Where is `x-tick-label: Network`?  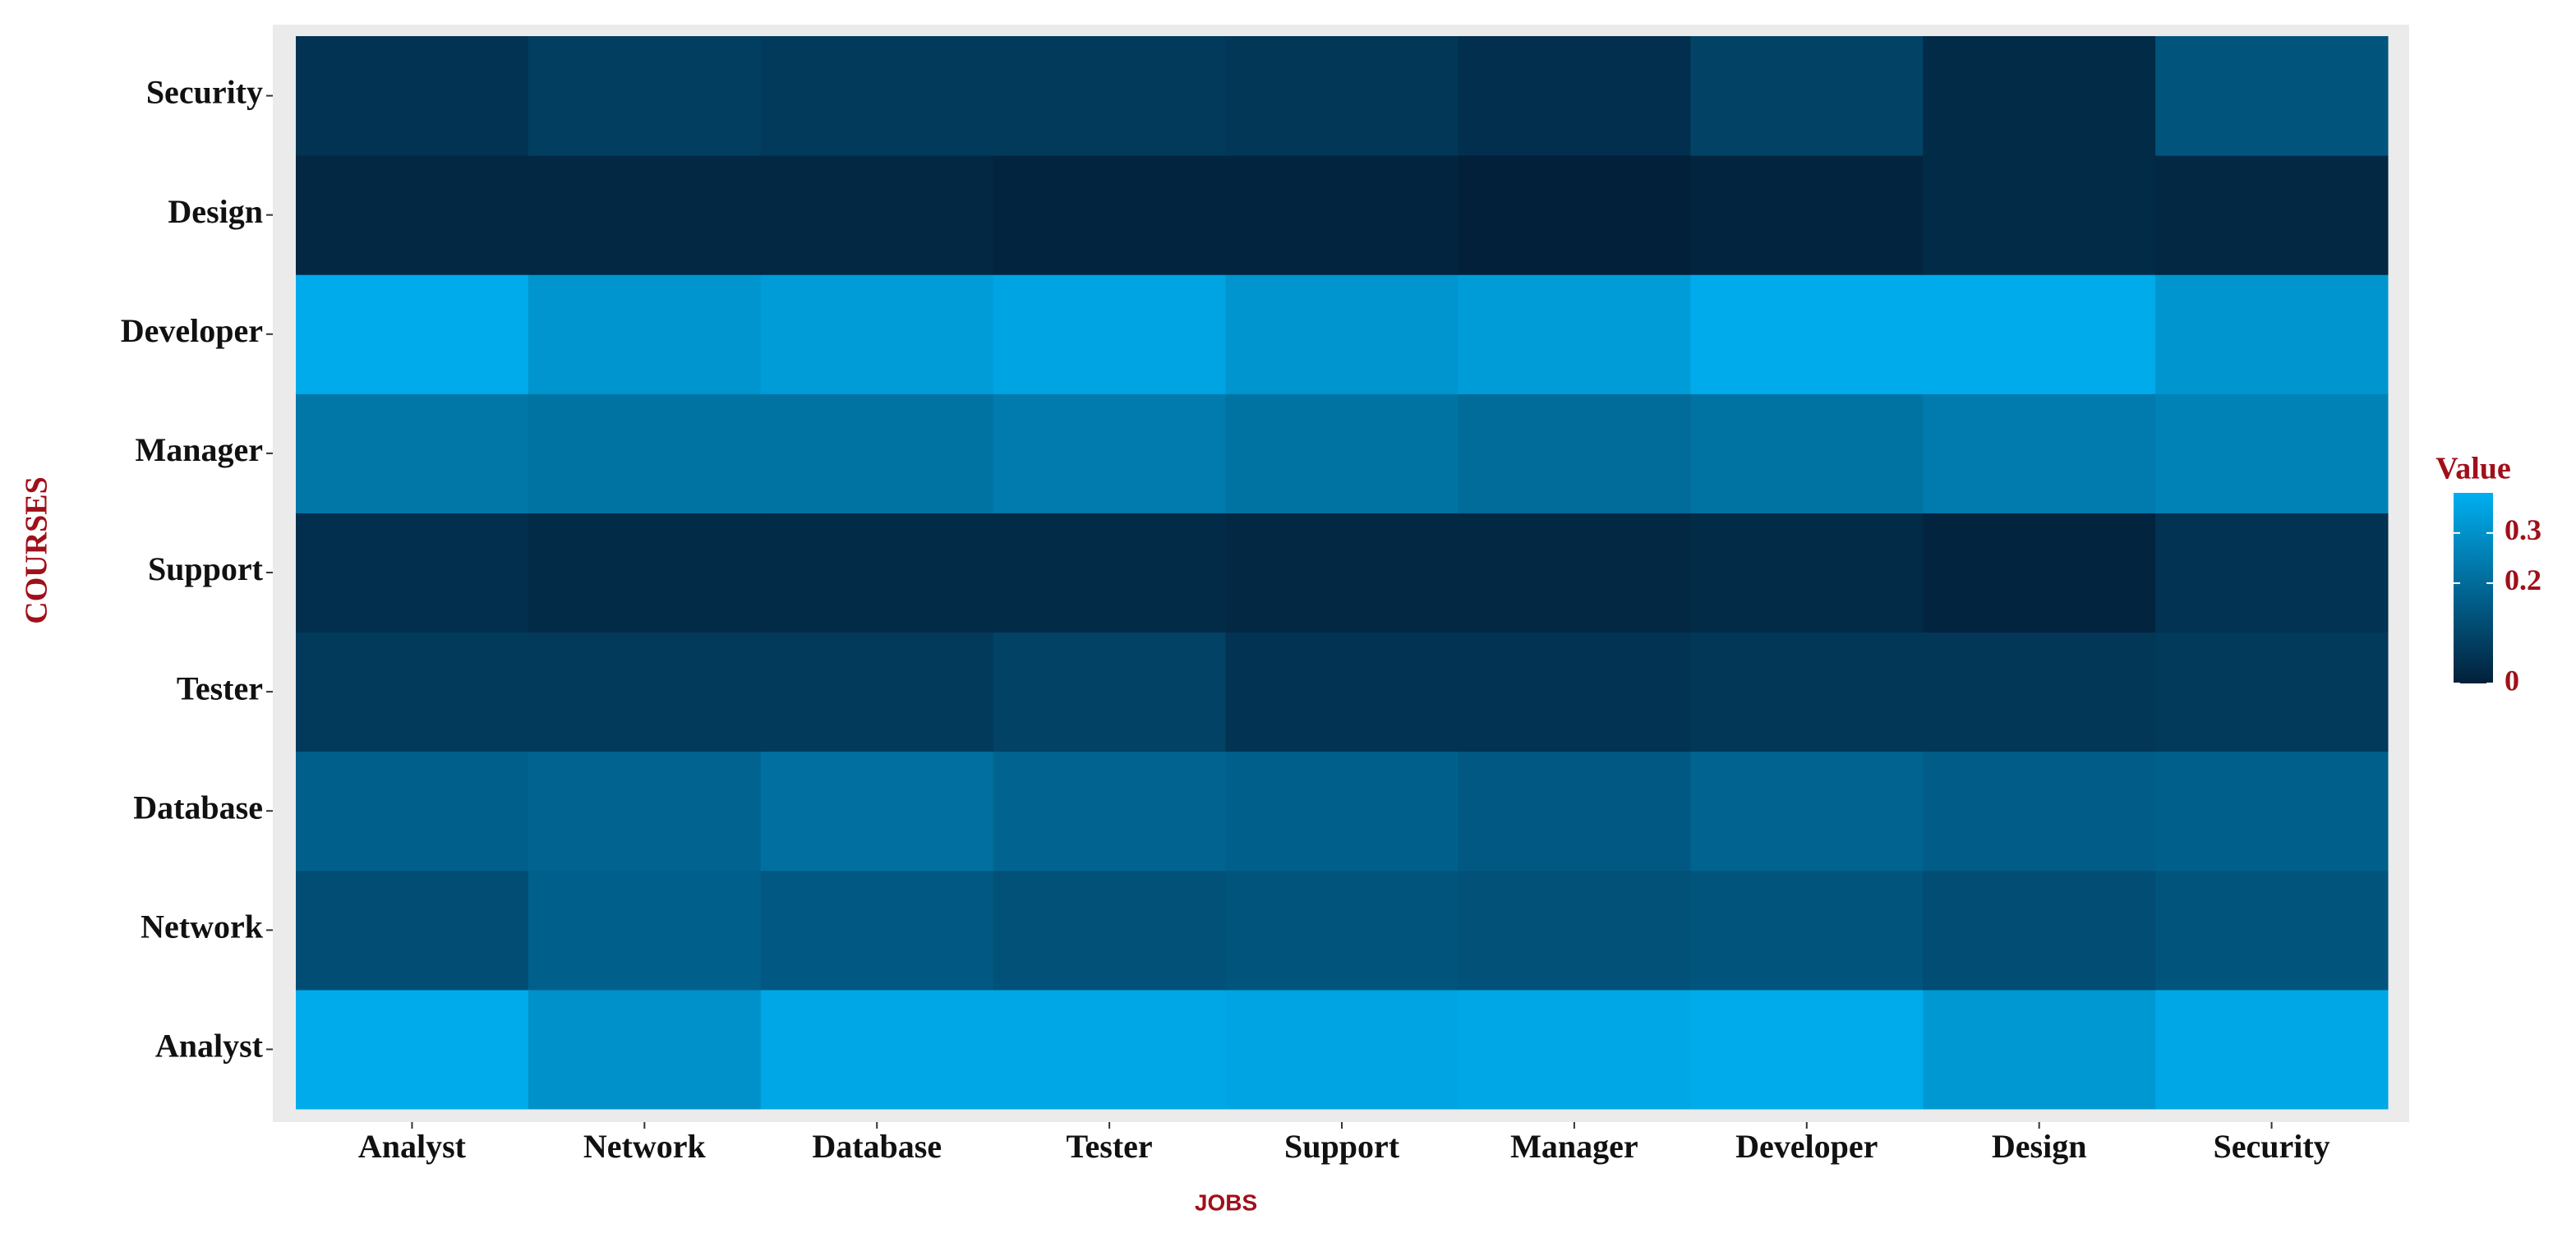
x-tick-label: Network is located at coordinates (645, 1146).